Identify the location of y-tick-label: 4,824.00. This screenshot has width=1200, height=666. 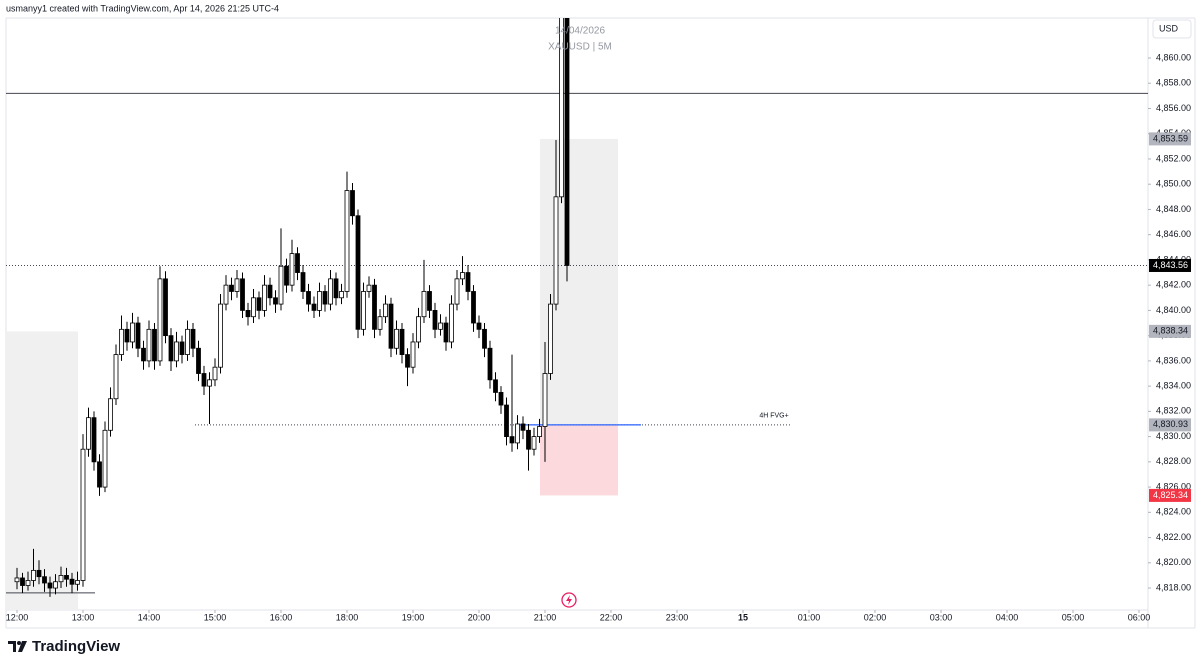
(1173, 512).